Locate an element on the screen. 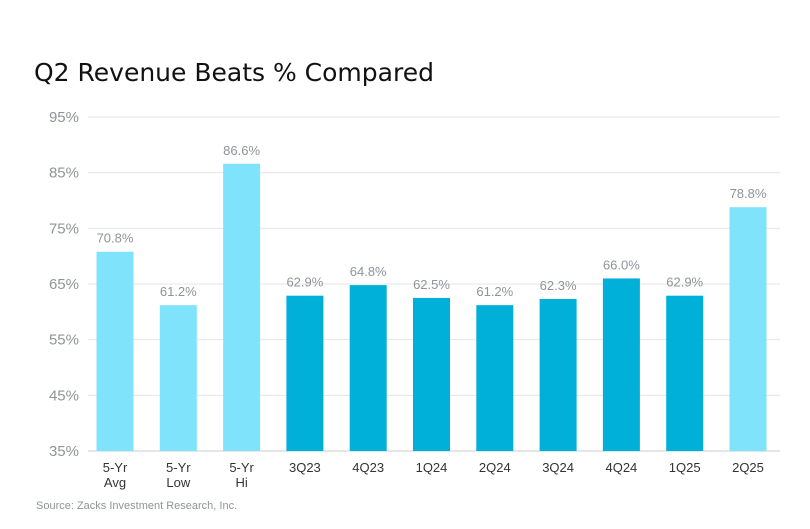  x-tick-label: 2Q24 is located at coordinates (495, 467).